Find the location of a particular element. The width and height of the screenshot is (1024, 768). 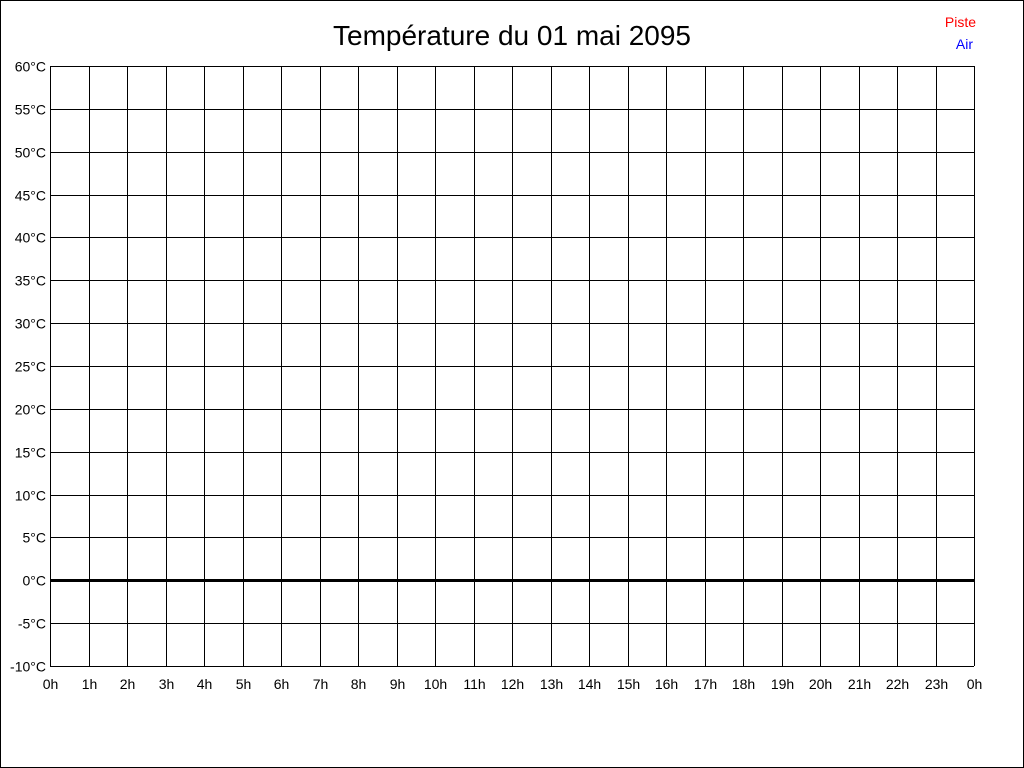

y-tick-label: 45°C is located at coordinates (30, 196).